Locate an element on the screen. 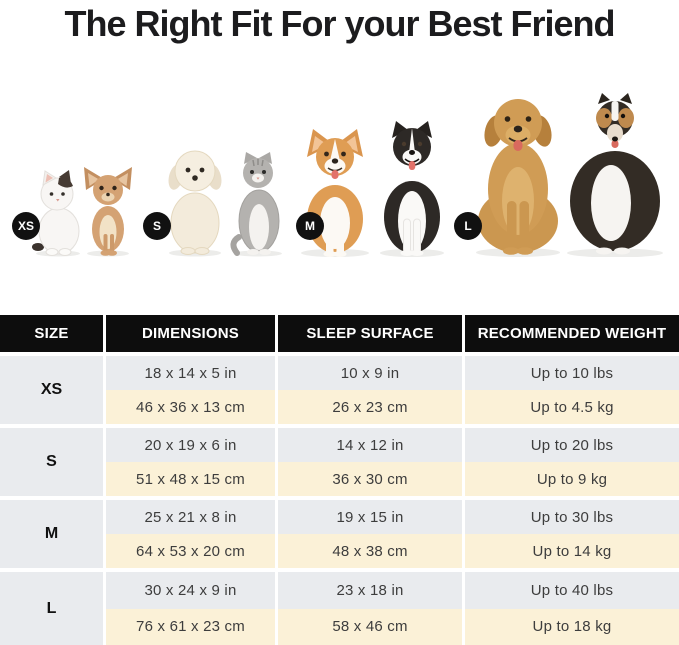  size-badge-s: S is located at coordinates (157, 226).